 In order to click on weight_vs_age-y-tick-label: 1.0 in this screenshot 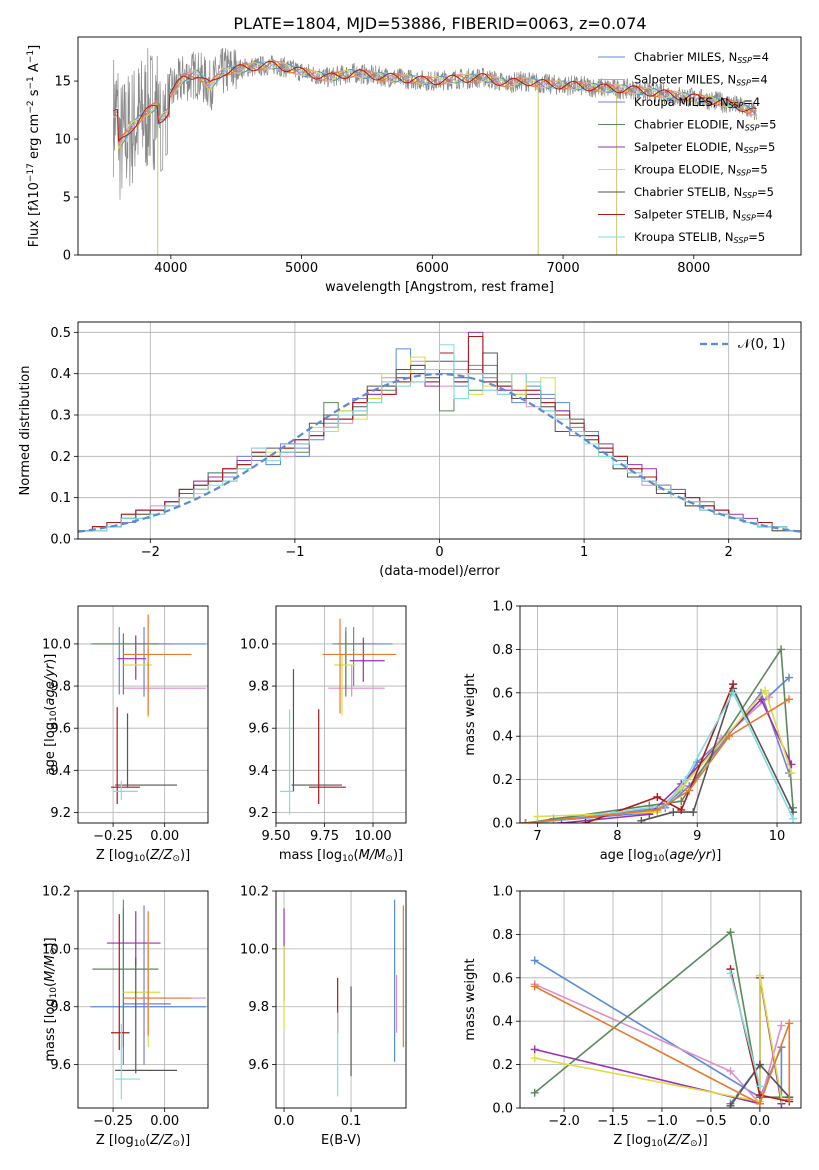, I will do `click(502, 607)`.